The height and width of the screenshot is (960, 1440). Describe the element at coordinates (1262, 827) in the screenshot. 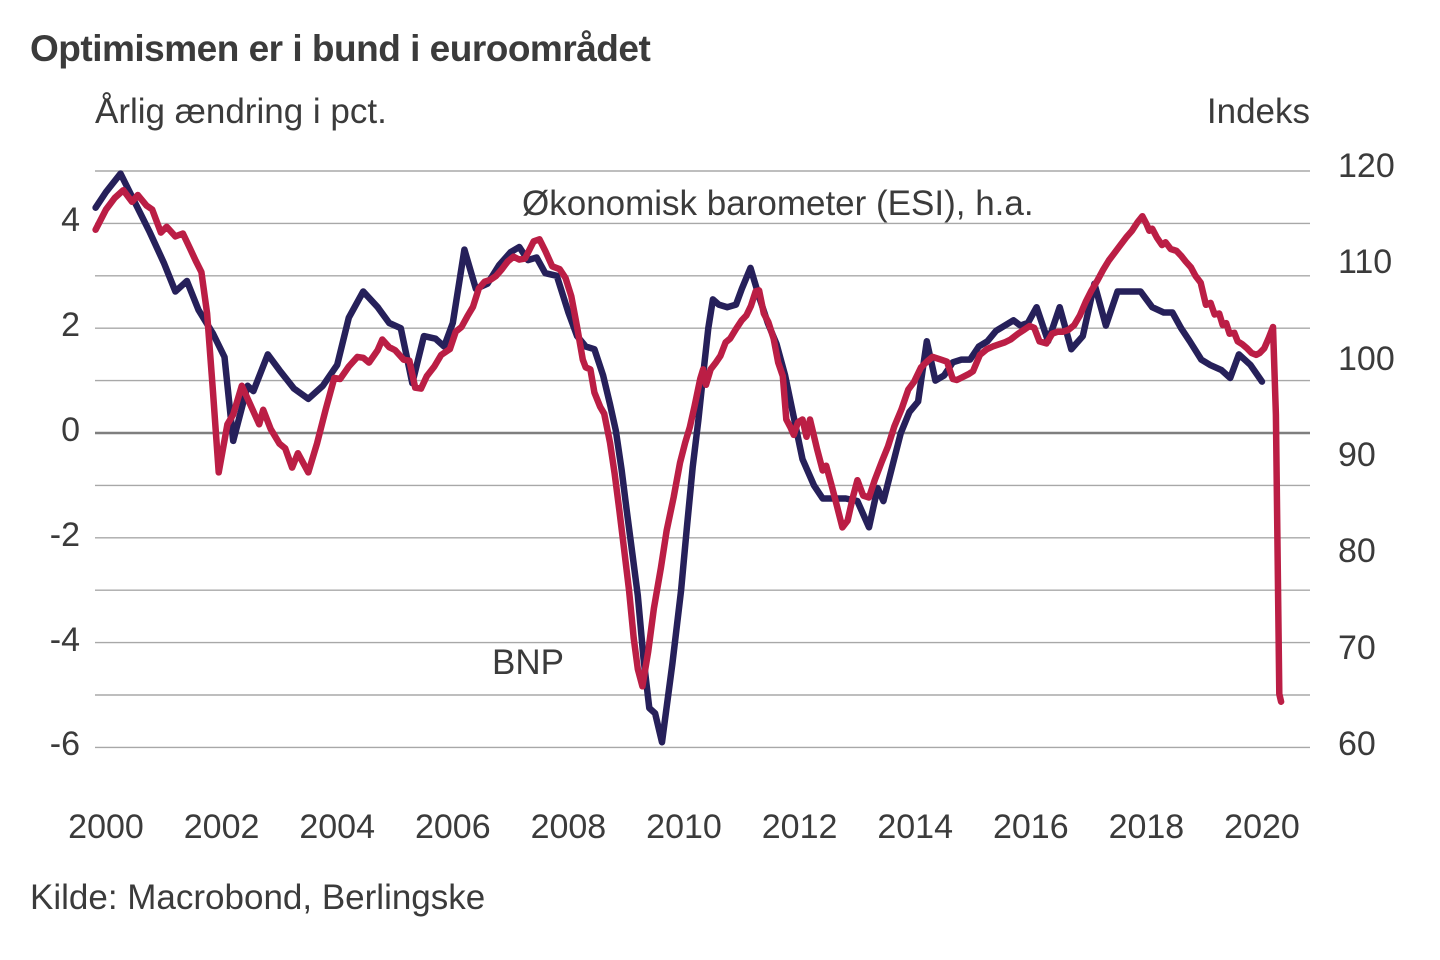

I see `x-axis-tick: 2020` at that location.